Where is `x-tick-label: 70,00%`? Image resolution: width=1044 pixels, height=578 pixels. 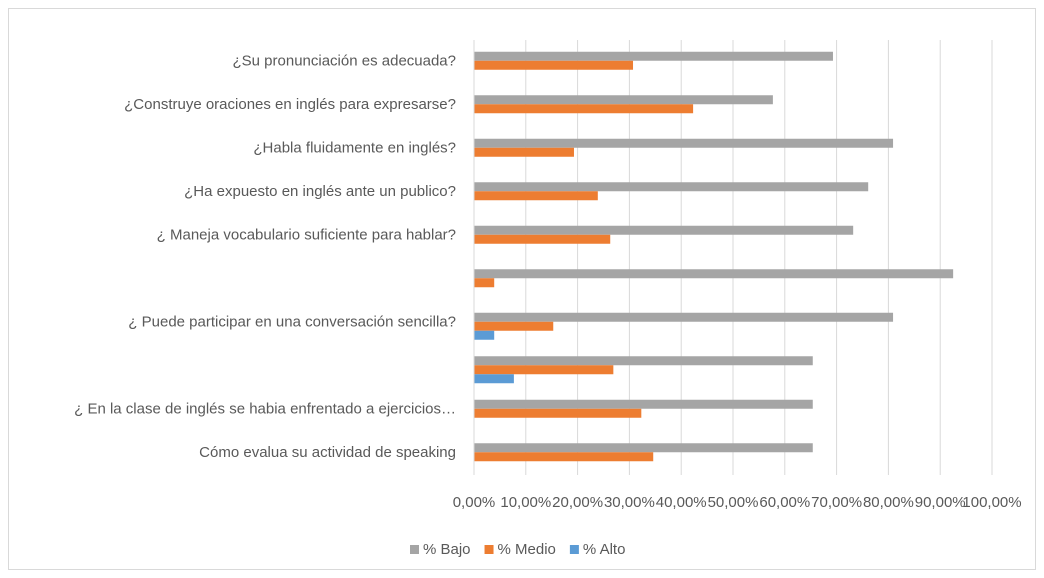 x-tick-label: 70,00% is located at coordinates (836, 502).